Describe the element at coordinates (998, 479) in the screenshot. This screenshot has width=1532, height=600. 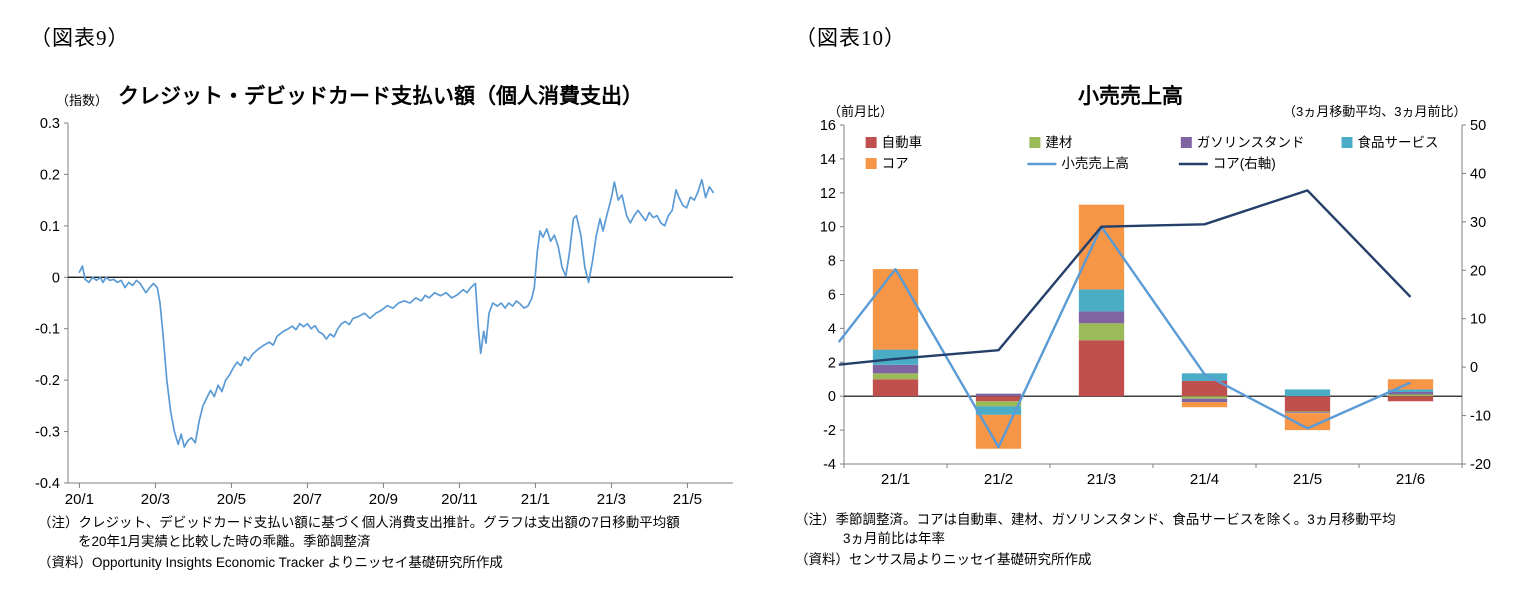
I see `svg-text: 21/2` at that location.